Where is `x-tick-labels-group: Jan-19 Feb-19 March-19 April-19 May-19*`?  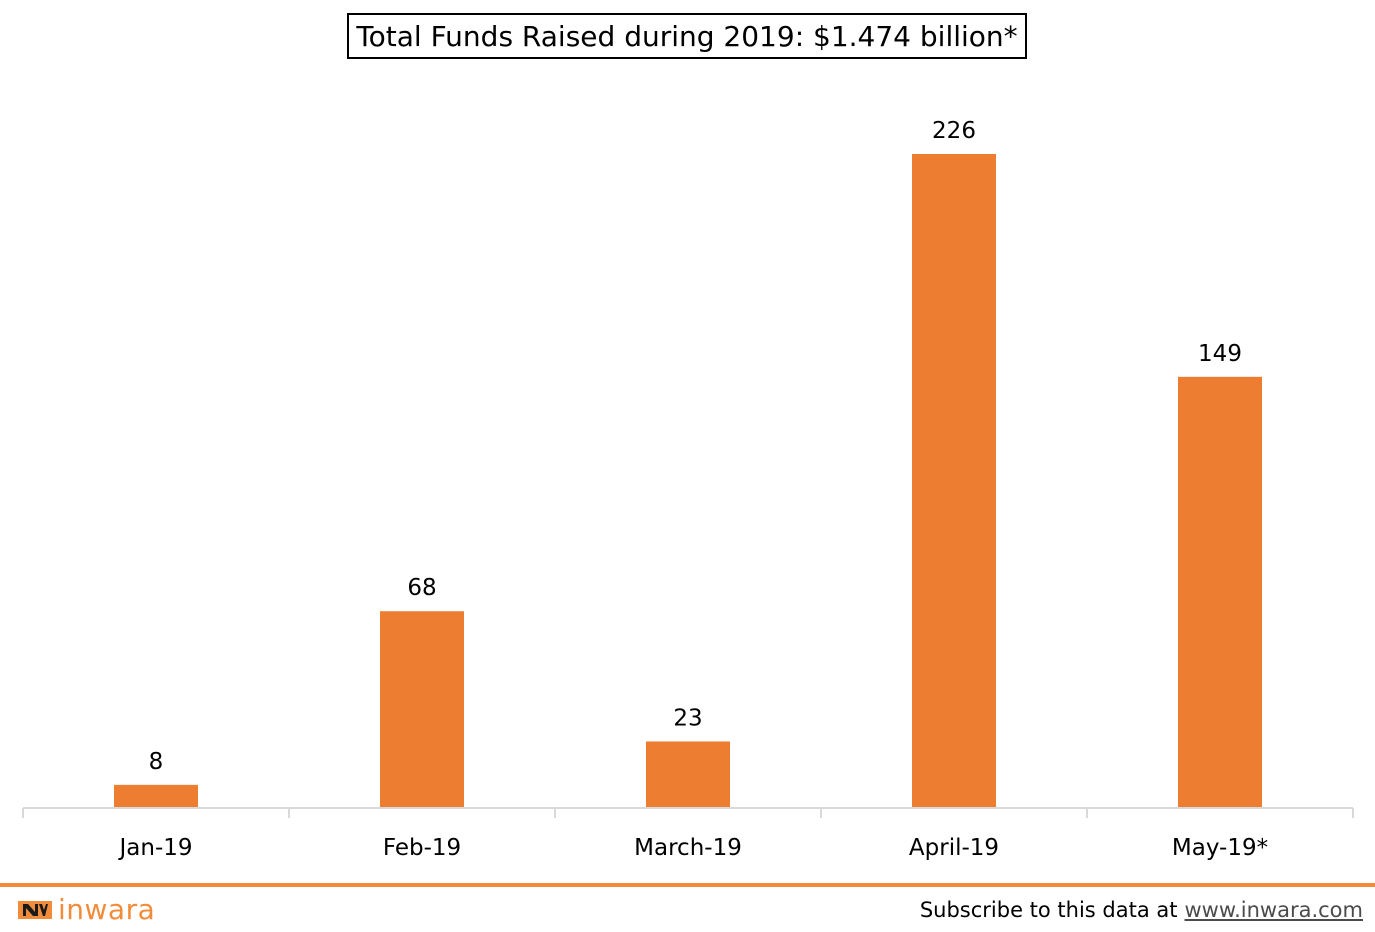 x-tick-labels-group: Jan-19 Feb-19 March-19 April-19 May-19* is located at coordinates (692, 848).